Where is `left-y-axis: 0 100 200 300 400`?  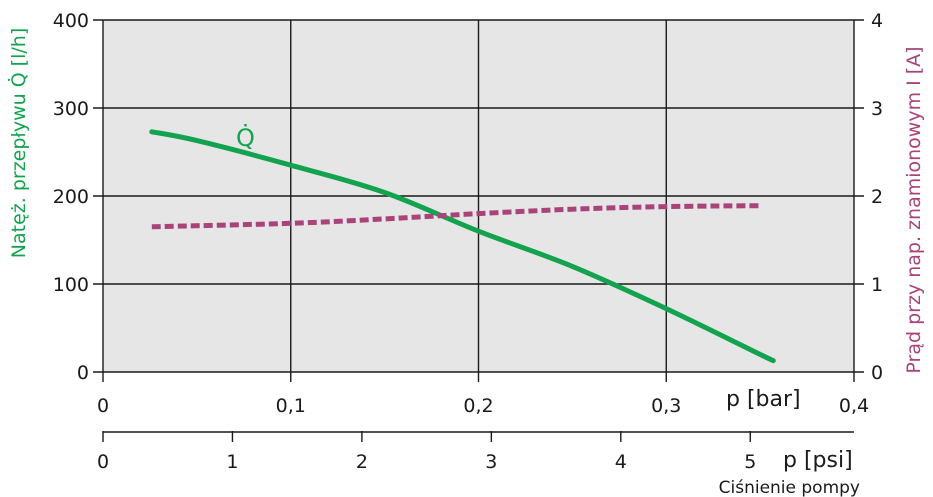
left-y-axis: 0 100 200 300 400 is located at coordinates (71, 197).